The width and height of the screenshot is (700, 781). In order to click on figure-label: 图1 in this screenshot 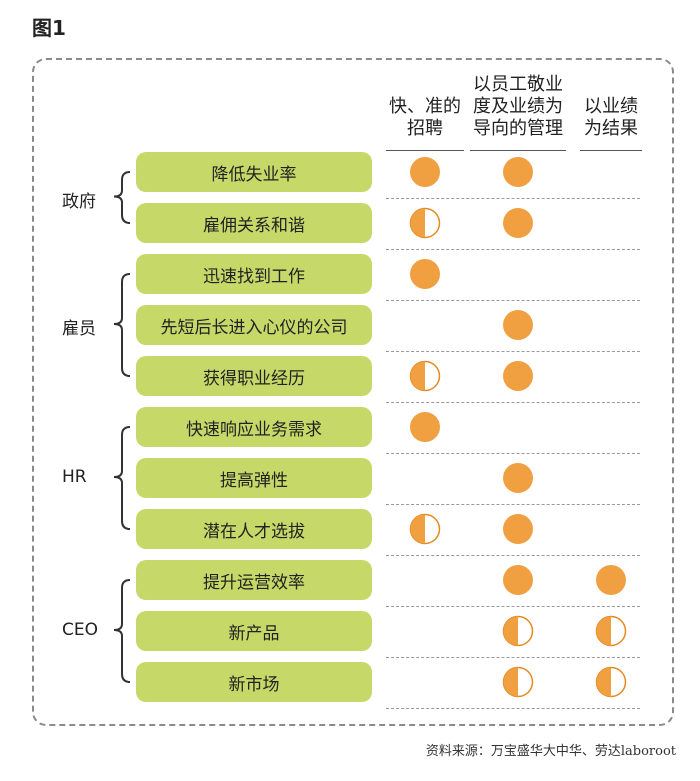, I will do `click(49, 28)`.